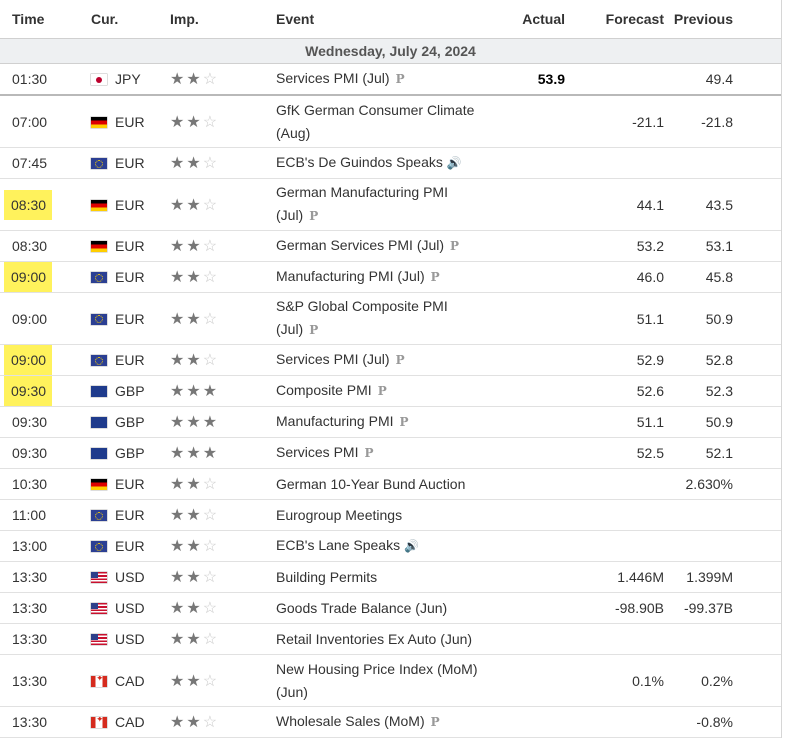  I want to click on event-name: German Services PMI (Jul) P, so click(376, 246).